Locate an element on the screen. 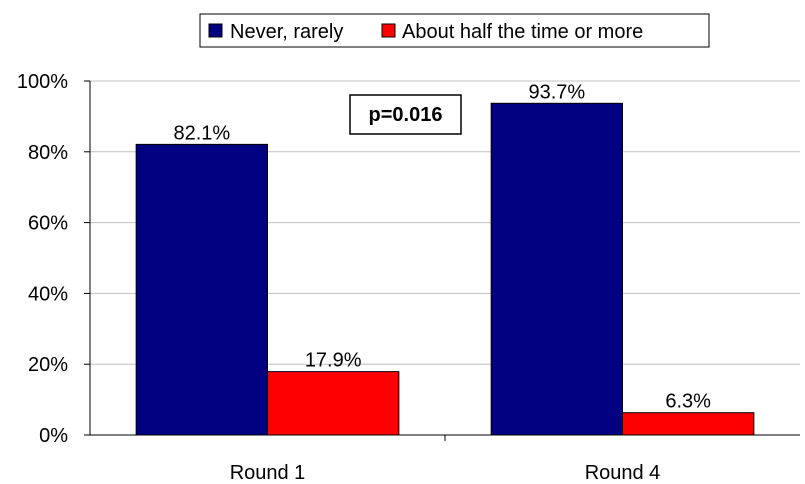 The image size is (805, 484). y-tick-label: 100% is located at coordinates (42, 82).